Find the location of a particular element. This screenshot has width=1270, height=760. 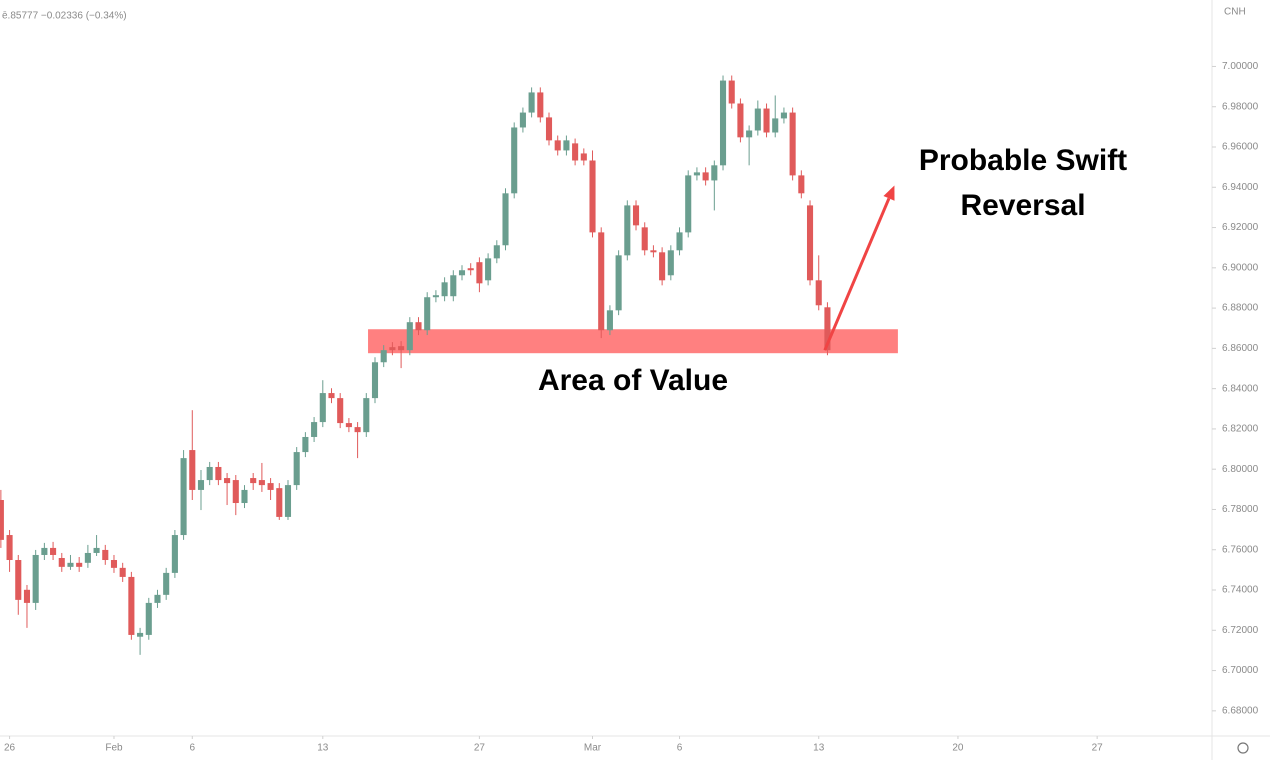

y-tick-label: 6.74000 is located at coordinates (1240, 590).